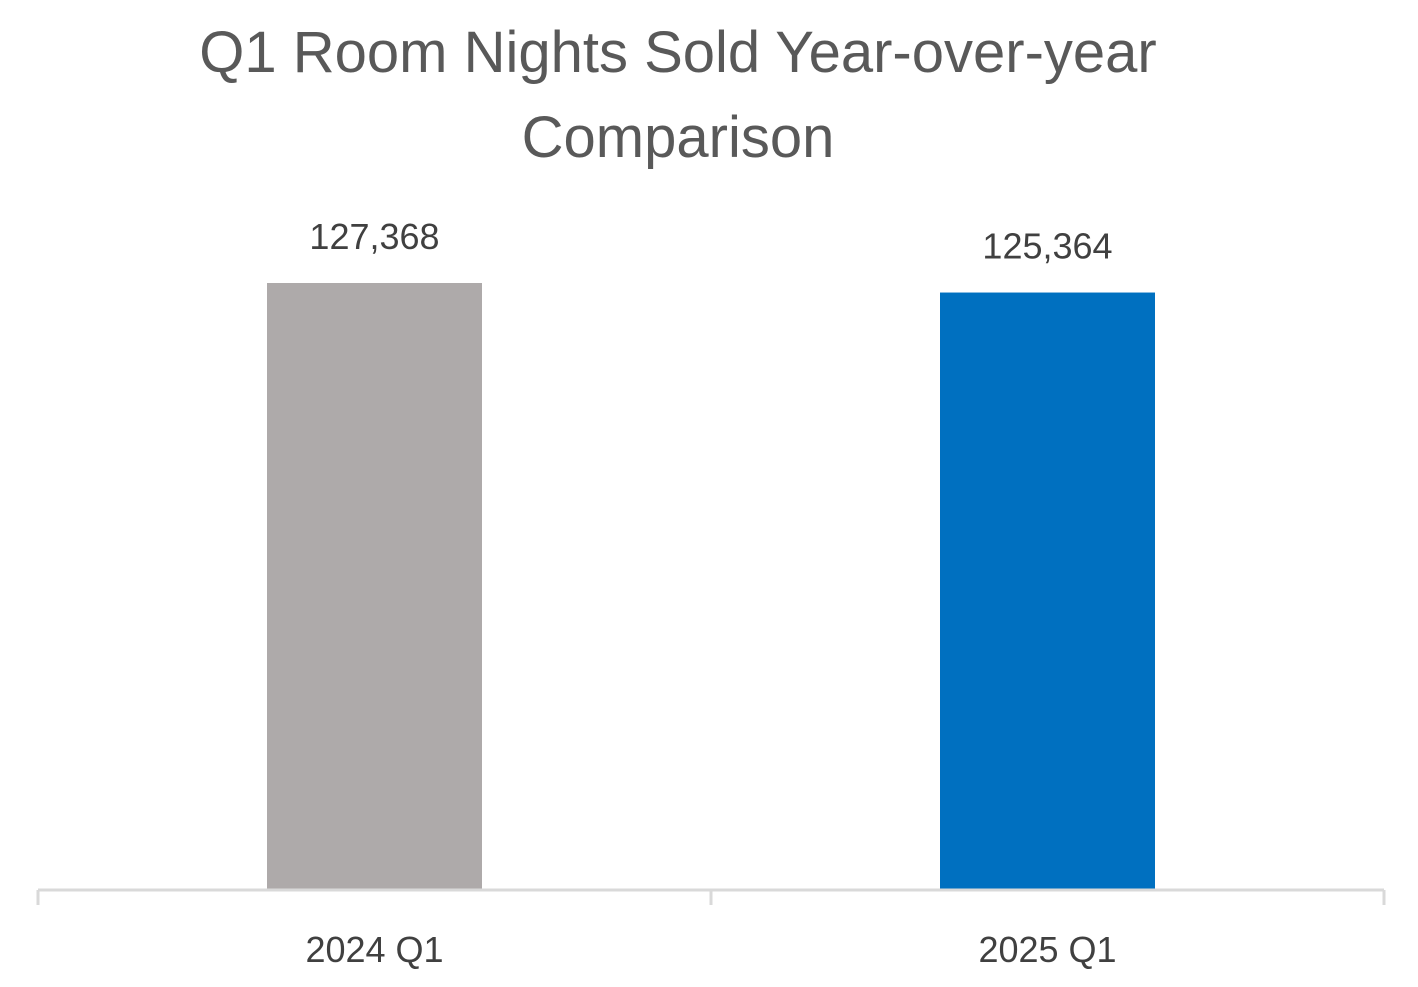  Describe the element at coordinates (374, 236) in the screenshot. I see `data-label: 127,368` at that location.